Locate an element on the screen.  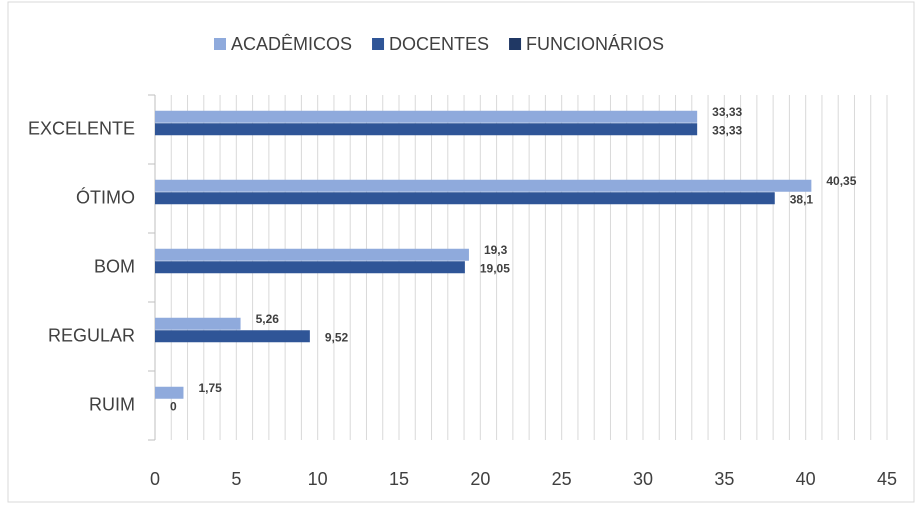
y-tick-label: REGULAR is located at coordinates (91, 335).